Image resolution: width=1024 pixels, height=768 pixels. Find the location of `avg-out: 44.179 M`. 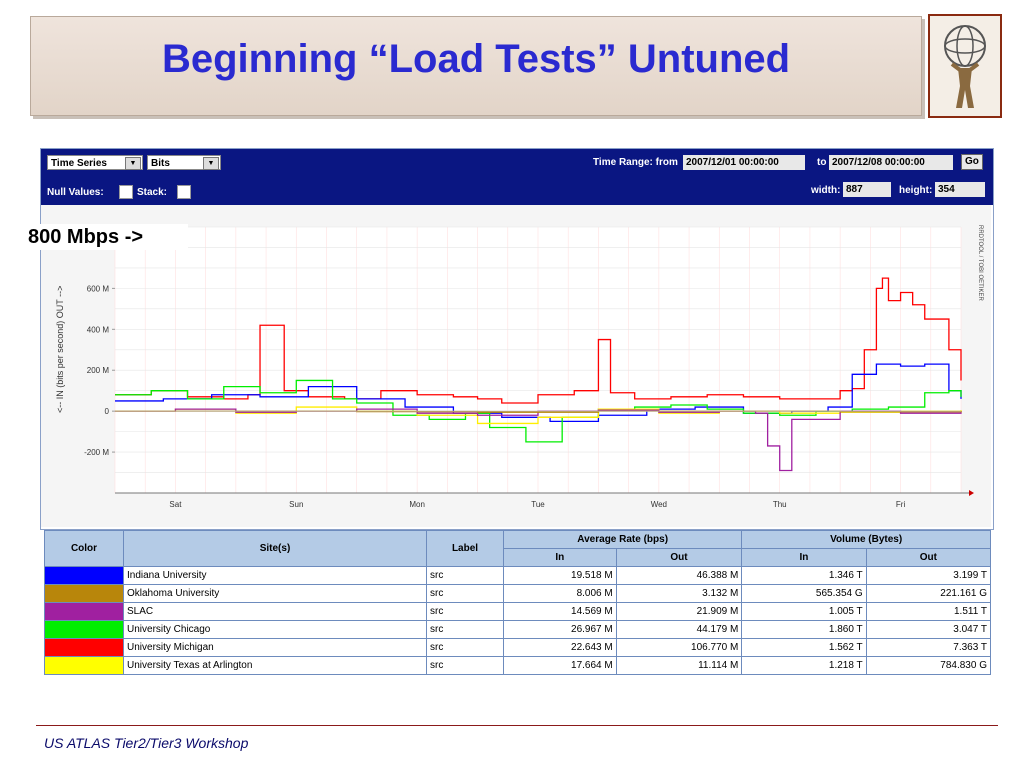

avg-out: 44.179 M is located at coordinates (679, 629).